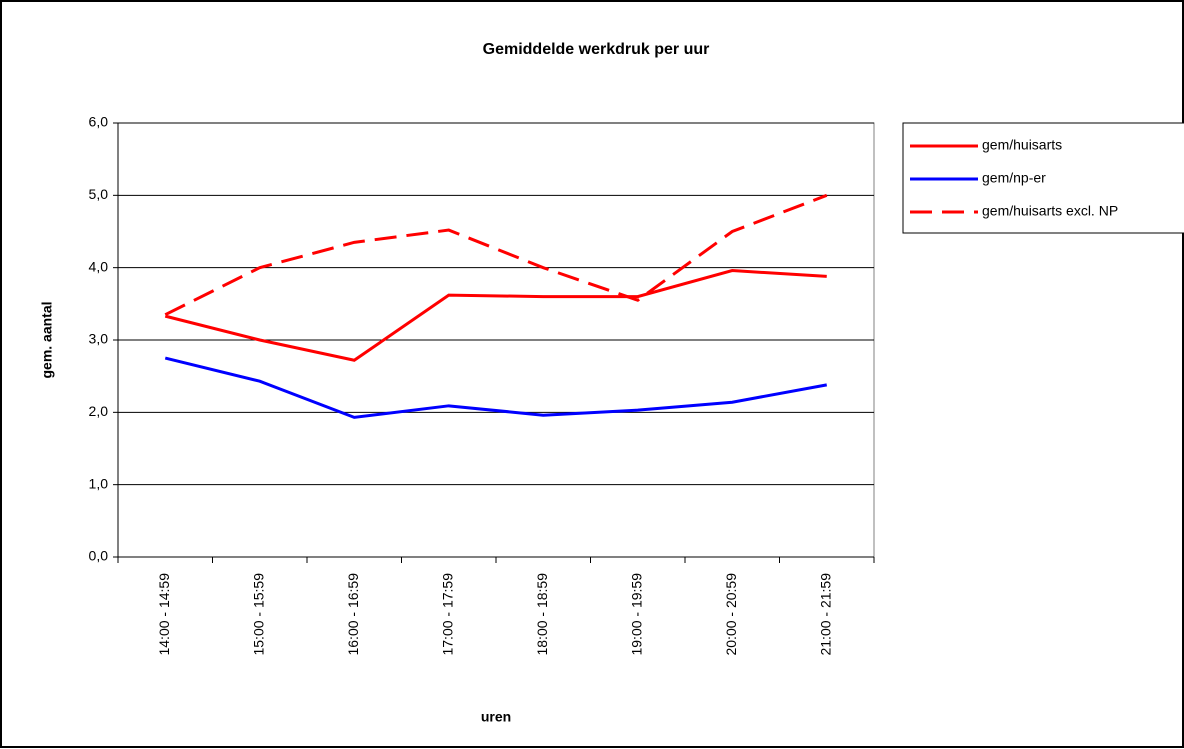 Image resolution: width=1184 pixels, height=749 pixels. What do you see at coordinates (99, 194) in the screenshot?
I see `y-tick-label: 5,0` at bounding box center [99, 194].